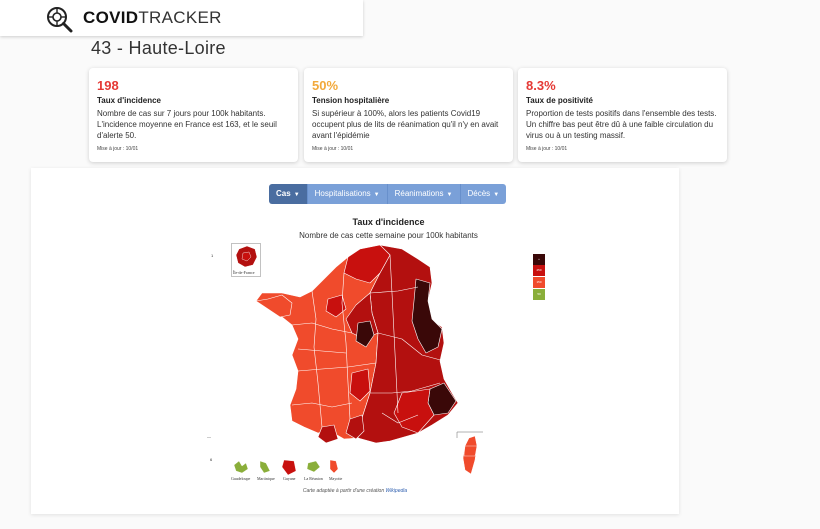 Image resolution: width=820 pixels, height=529 pixels. Describe the element at coordinates (479, 193) in the screenshot. I see `tab-label: Décès` at that location.